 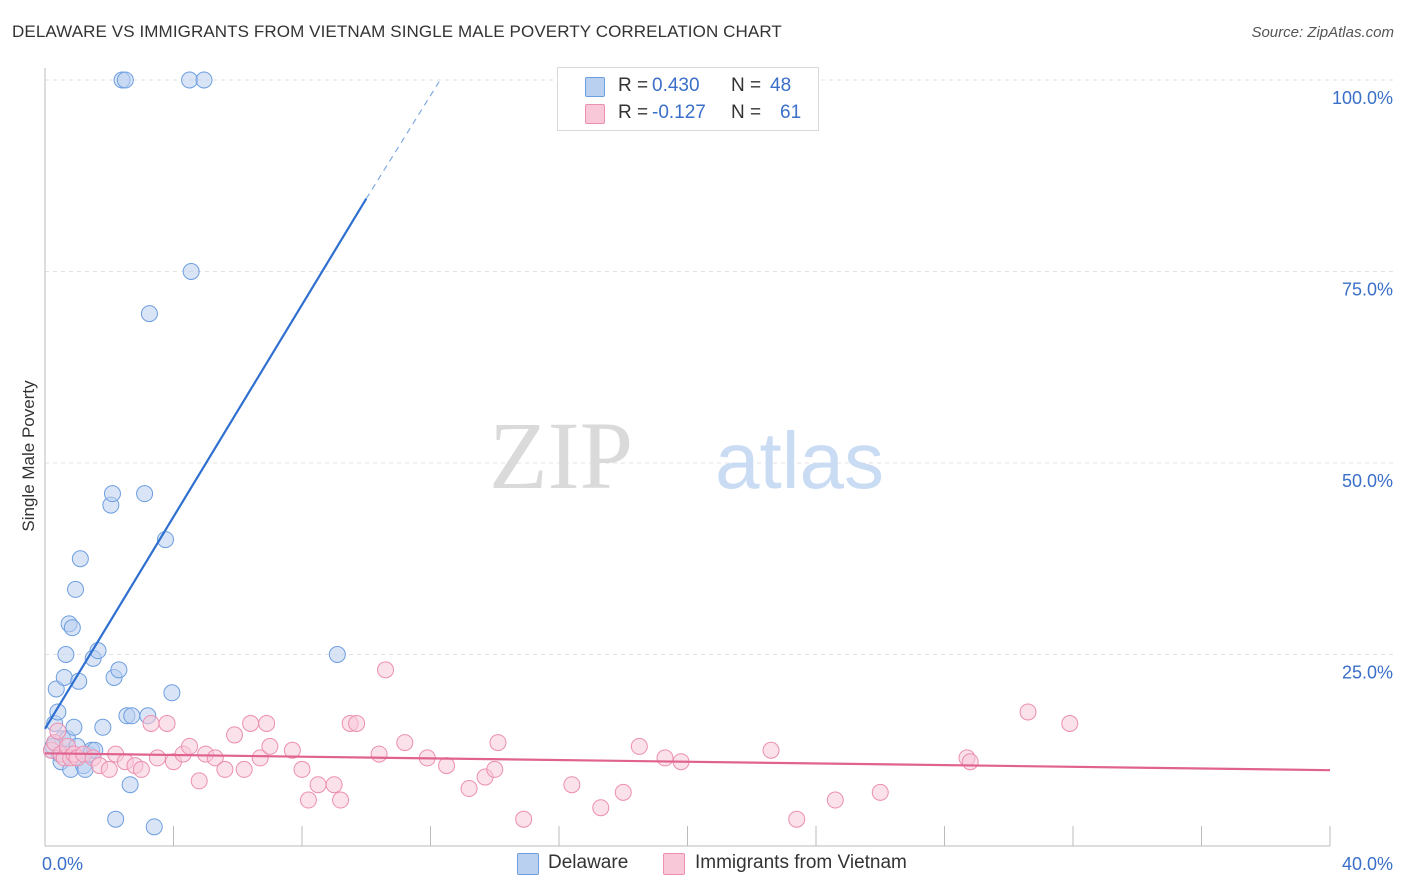 I want to click on y-tick-label: 50.0%, so click(x=1367, y=481).